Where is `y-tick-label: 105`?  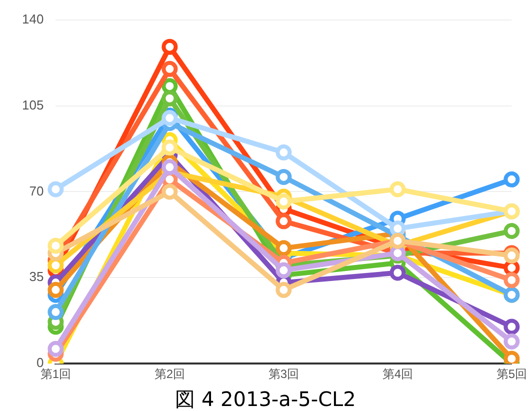 y-tick-label: 105 is located at coordinates (33, 104).